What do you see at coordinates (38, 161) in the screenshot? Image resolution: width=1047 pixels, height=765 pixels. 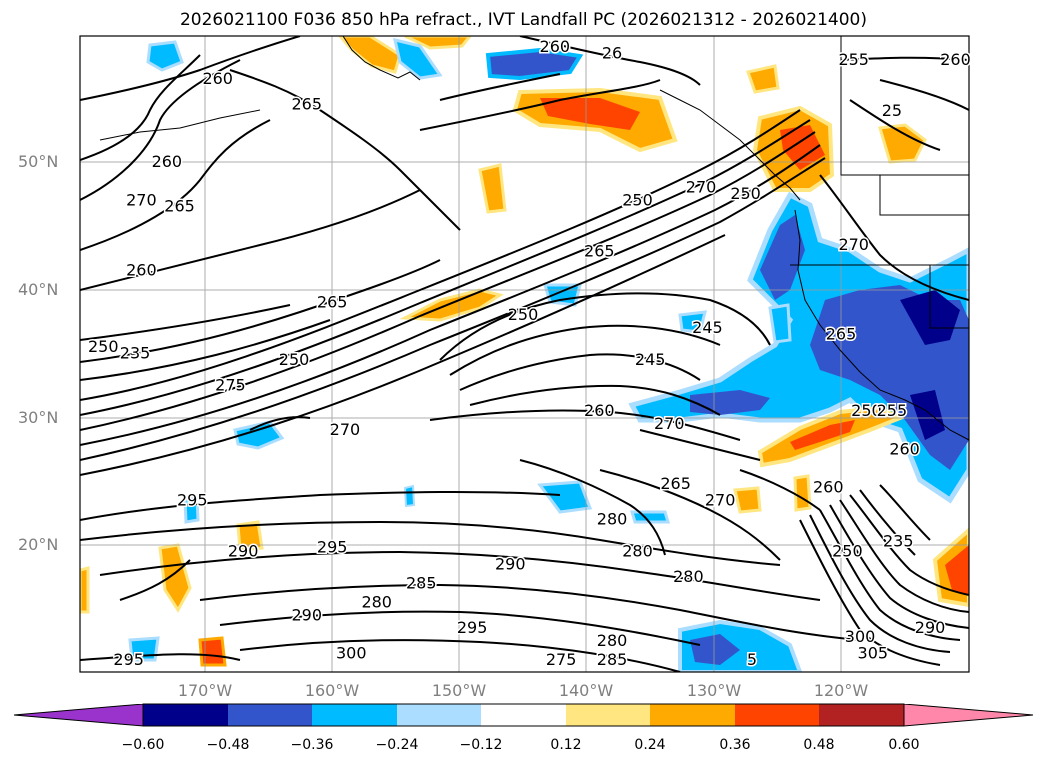 I see `lat-label: 50°N` at bounding box center [38, 161].